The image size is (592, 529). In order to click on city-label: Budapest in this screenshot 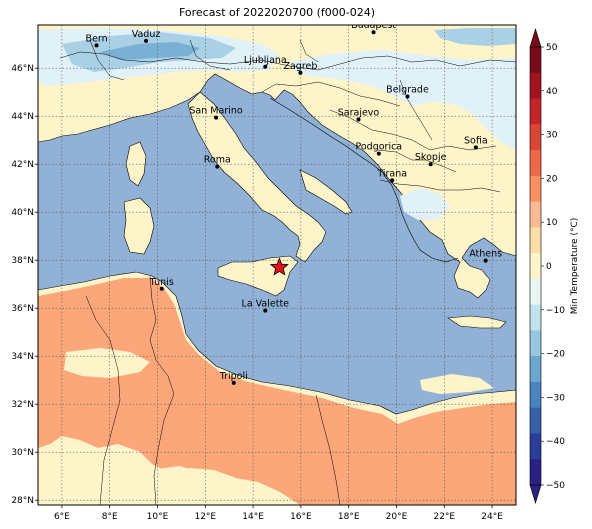, I will do `click(373, 25)`.